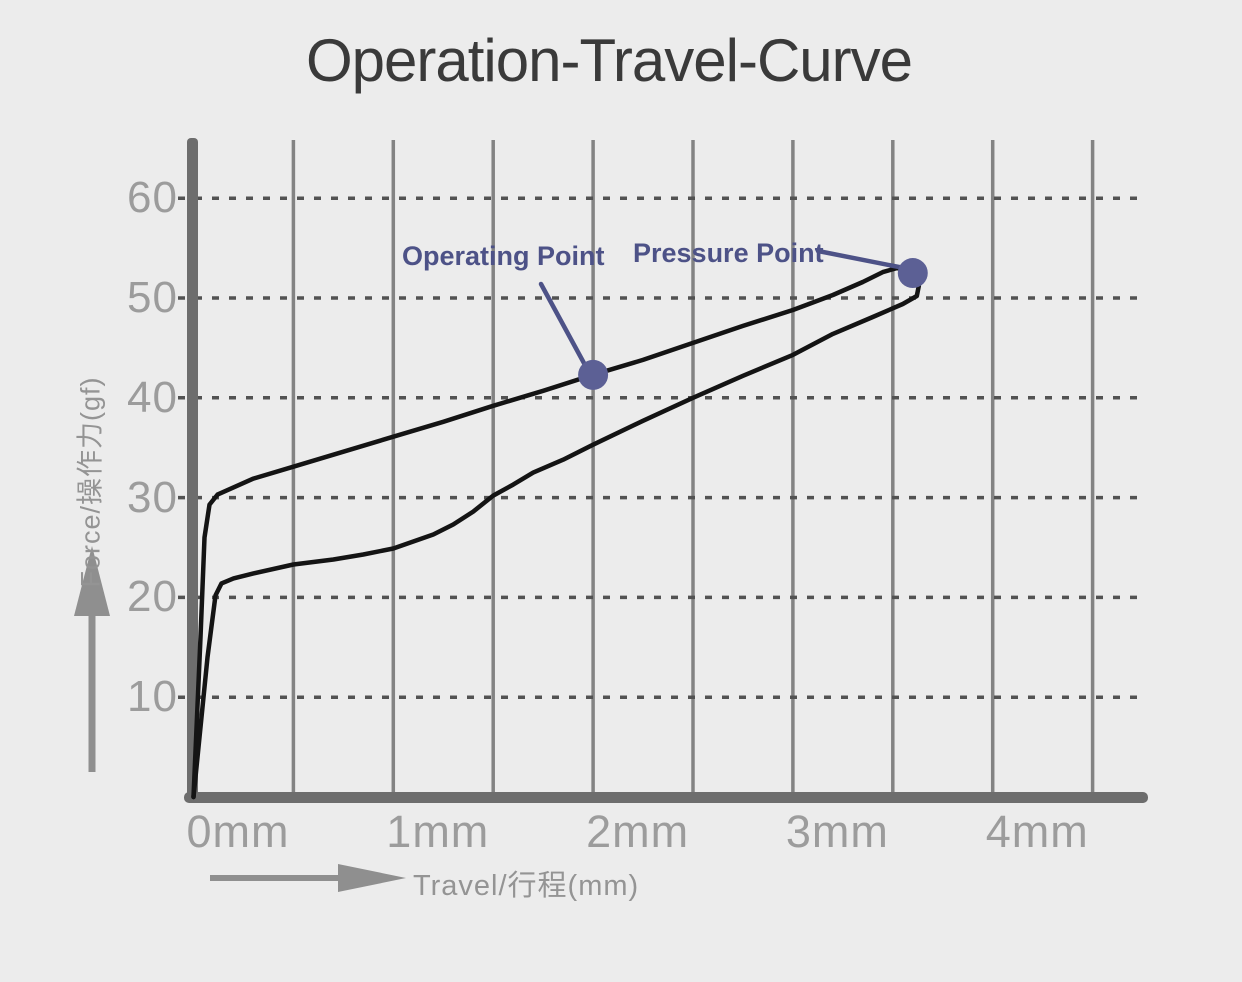  I want to click on y-tick-label: 40, so click(152, 397).